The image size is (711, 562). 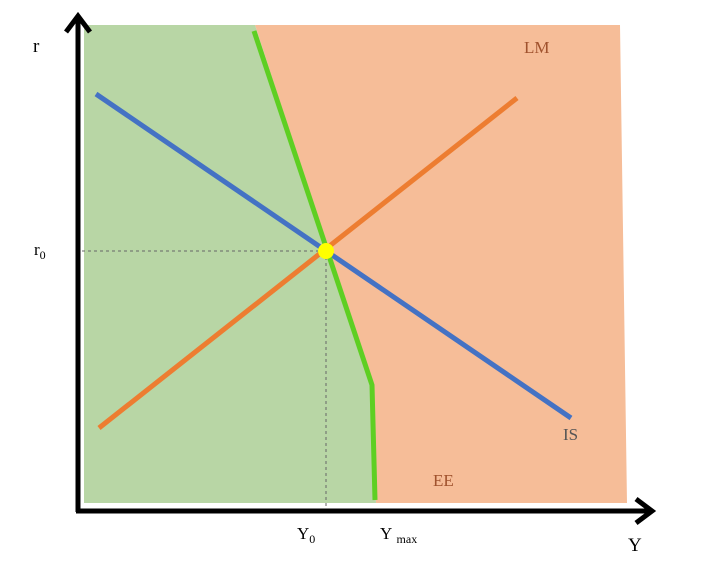 What do you see at coordinates (78, 22) in the screenshot?
I see `y-axis-arrowhead` at bounding box center [78, 22].